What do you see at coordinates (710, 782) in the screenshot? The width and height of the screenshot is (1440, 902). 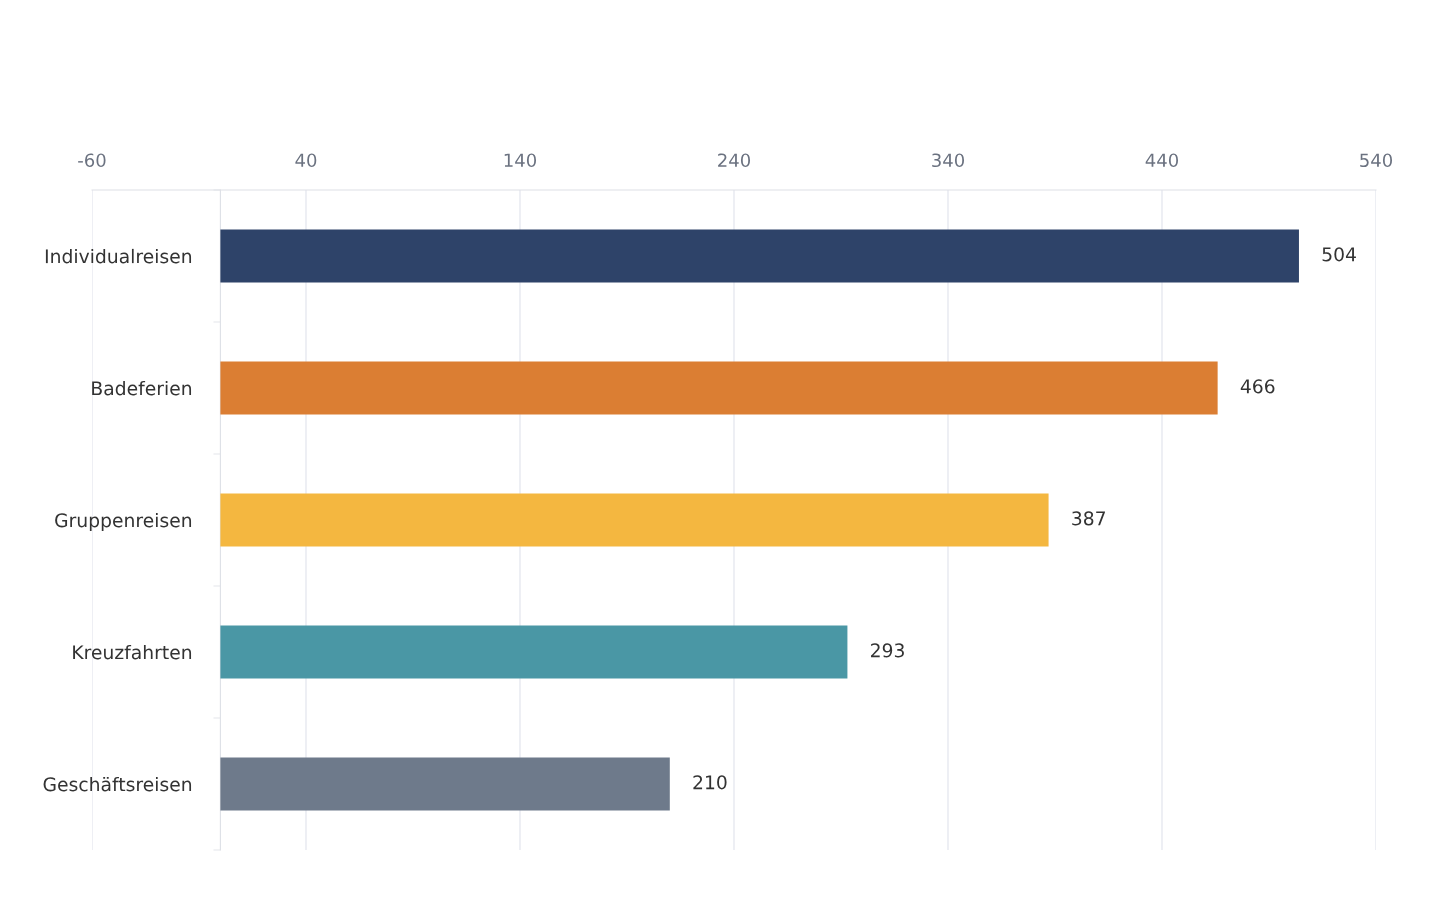 I see `data-label: 210` at bounding box center [710, 782].